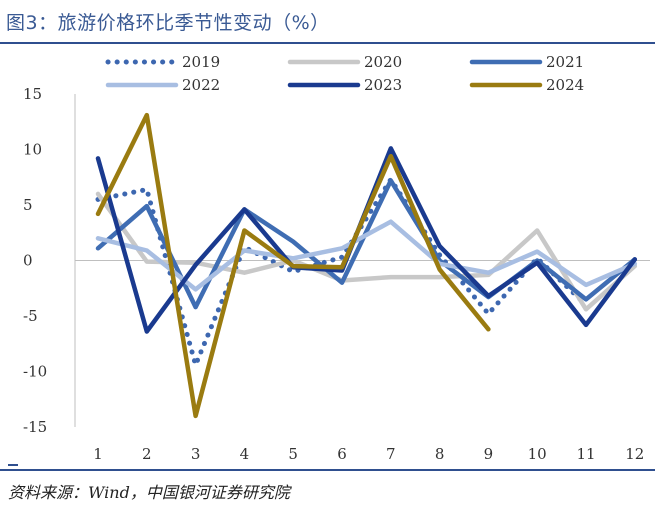  What do you see at coordinates (634, 454) in the screenshot?
I see `x-tick-label: 12` at bounding box center [634, 454].